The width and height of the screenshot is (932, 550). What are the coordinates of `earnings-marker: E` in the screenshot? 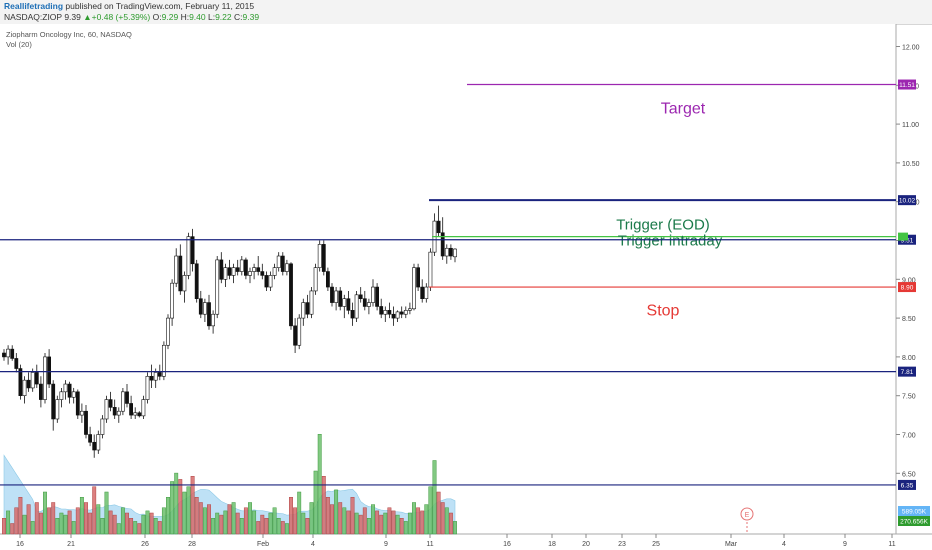 It's located at (747, 520).